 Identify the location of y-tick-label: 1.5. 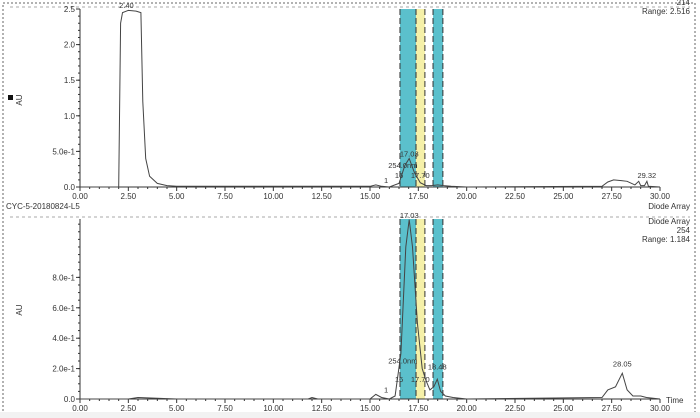
(70, 80).